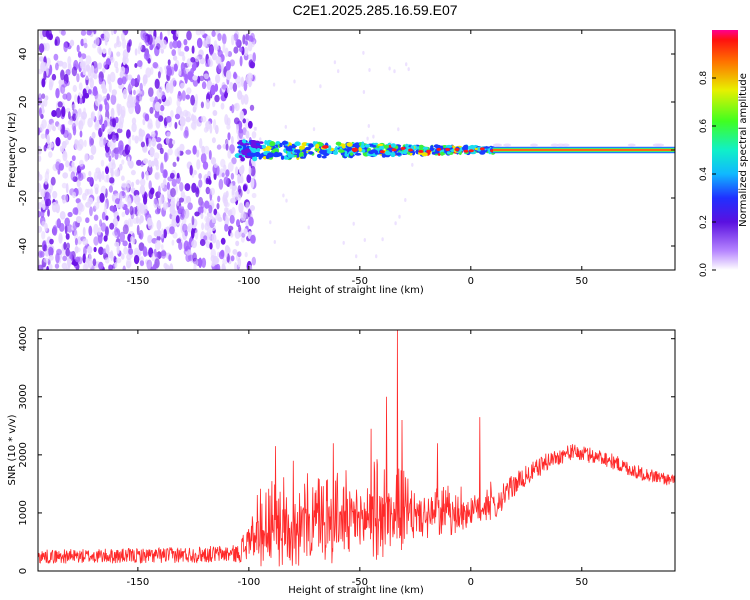 This screenshot has width=750, height=600. I want to click on signal-hotspot, so click(429, 151).